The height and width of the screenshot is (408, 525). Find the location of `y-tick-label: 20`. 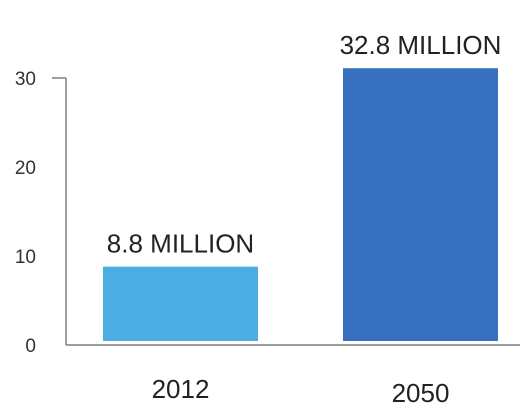

y-tick-label: 20 is located at coordinates (25, 168).